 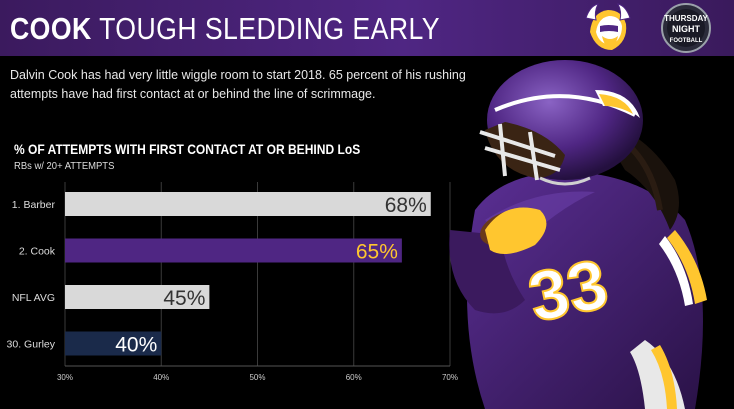 I want to click on category-label: NFL AVG, so click(x=33, y=298).